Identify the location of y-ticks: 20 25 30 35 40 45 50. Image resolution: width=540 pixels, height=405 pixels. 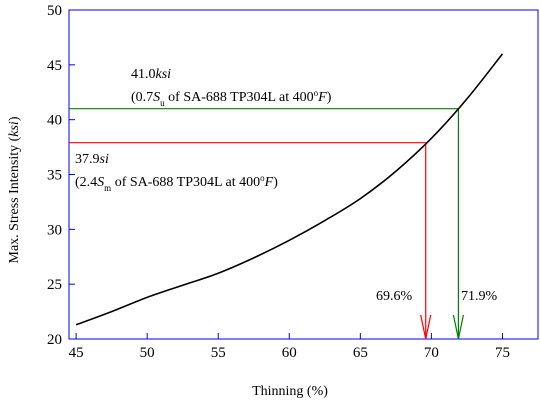
(61, 175).